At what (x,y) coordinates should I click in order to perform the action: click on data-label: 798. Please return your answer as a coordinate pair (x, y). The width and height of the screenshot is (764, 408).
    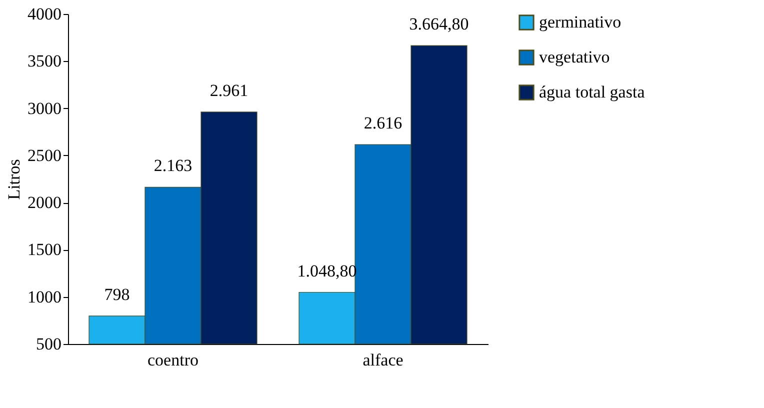
    Looking at the image, I should click on (117, 294).